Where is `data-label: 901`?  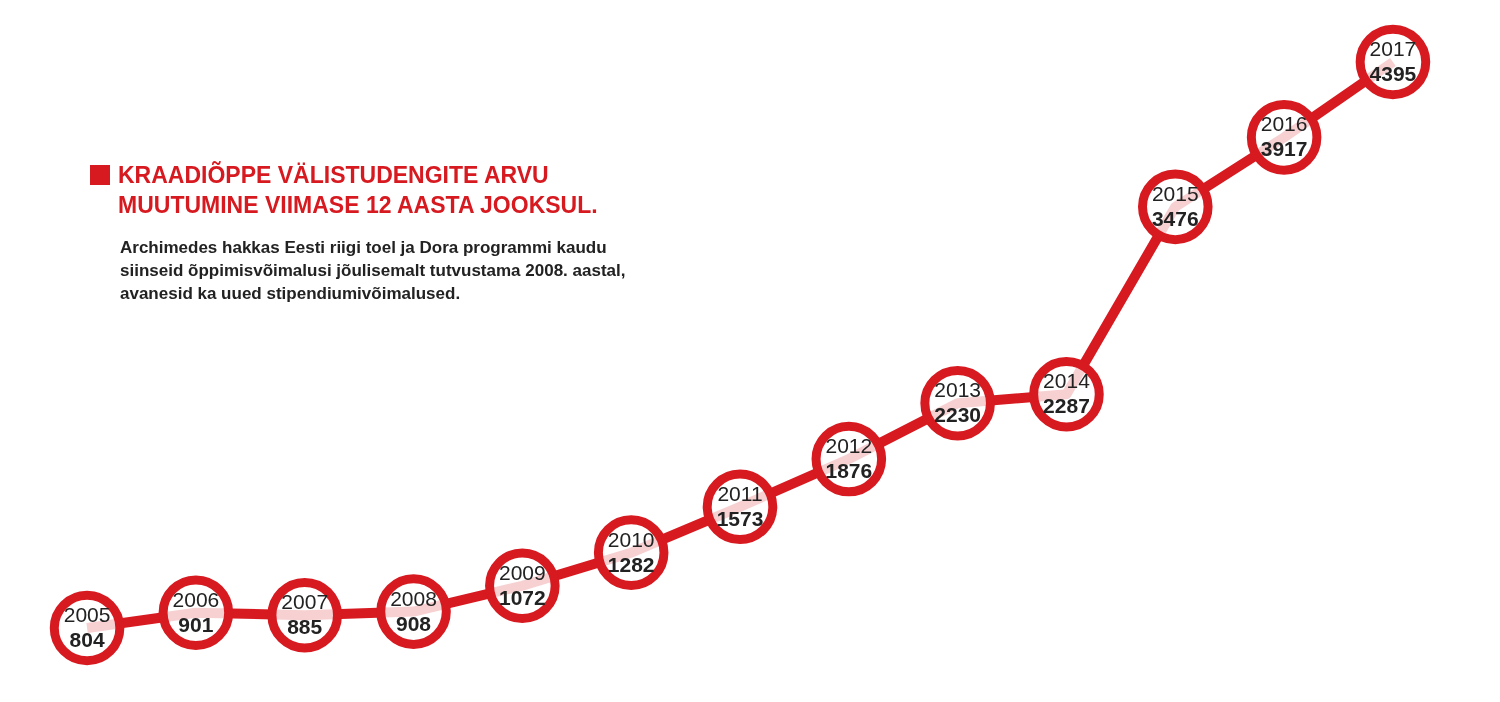
data-label: 901 is located at coordinates (196, 624).